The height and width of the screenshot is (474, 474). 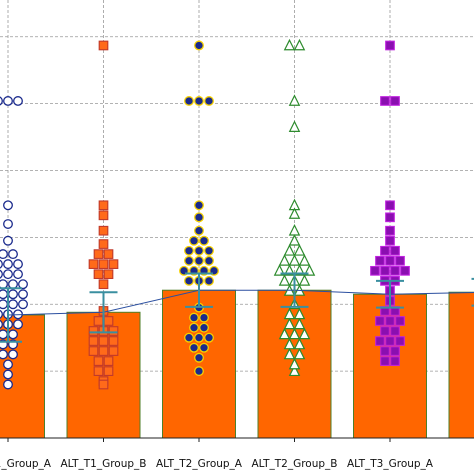 What do you see at coordinates (26, 464) in the screenshot?
I see `x-tick-label: ALT_T1_Group_A` at bounding box center [26, 464].